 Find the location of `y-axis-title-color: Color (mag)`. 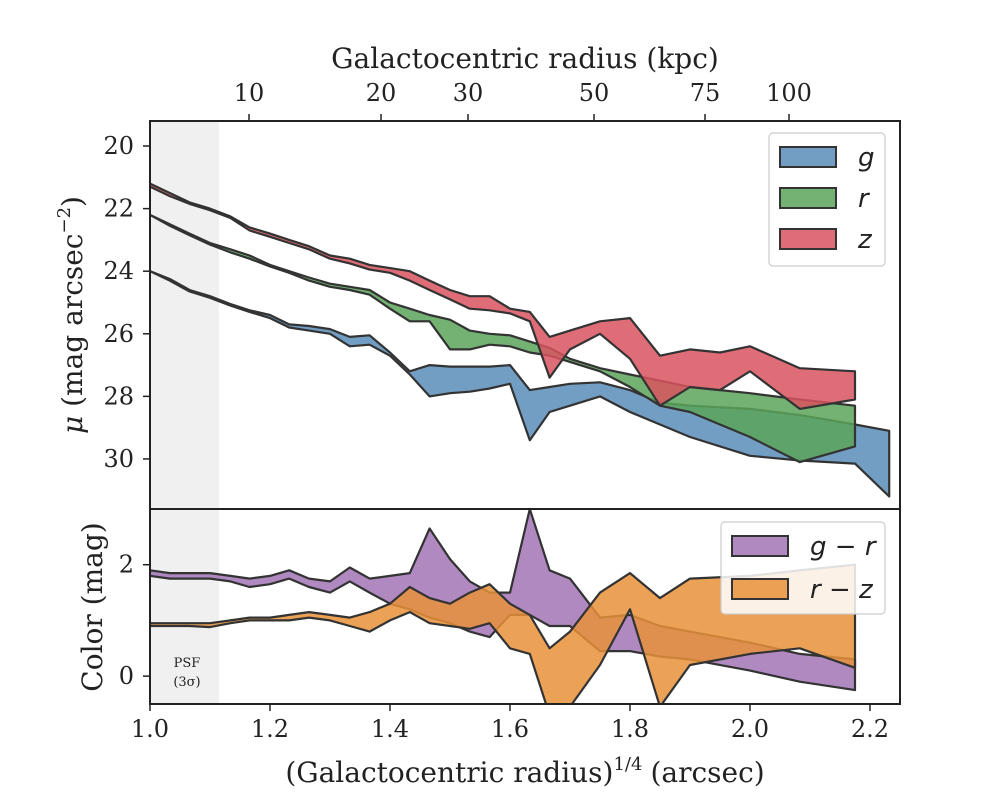

y-axis-title-color: Color (mag) is located at coordinates (92, 606).